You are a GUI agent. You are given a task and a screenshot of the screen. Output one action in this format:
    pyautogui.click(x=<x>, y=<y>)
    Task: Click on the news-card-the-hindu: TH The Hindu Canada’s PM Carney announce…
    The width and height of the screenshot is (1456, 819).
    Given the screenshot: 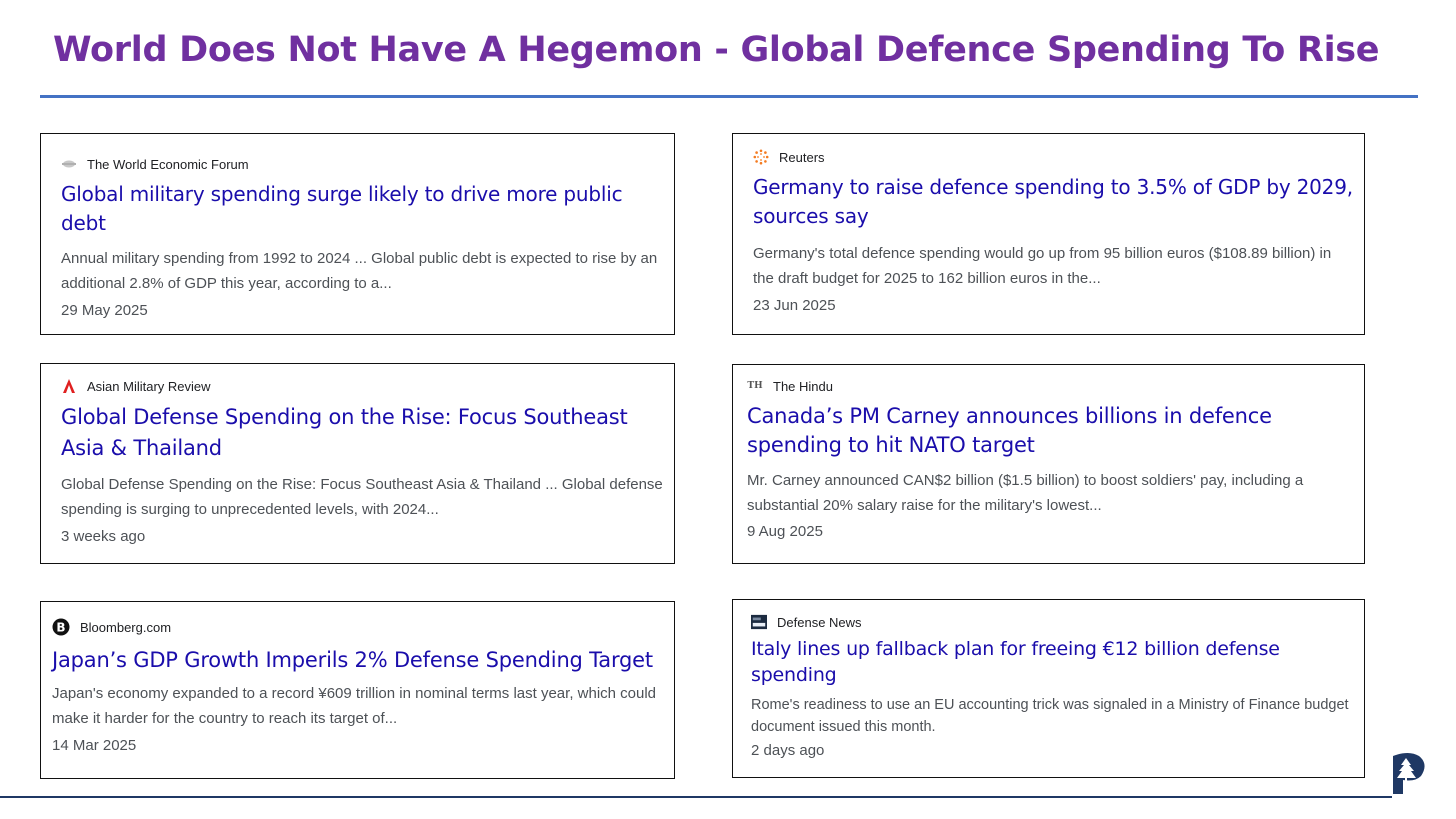 What is the action you would take?
    pyautogui.click(x=1048, y=464)
    